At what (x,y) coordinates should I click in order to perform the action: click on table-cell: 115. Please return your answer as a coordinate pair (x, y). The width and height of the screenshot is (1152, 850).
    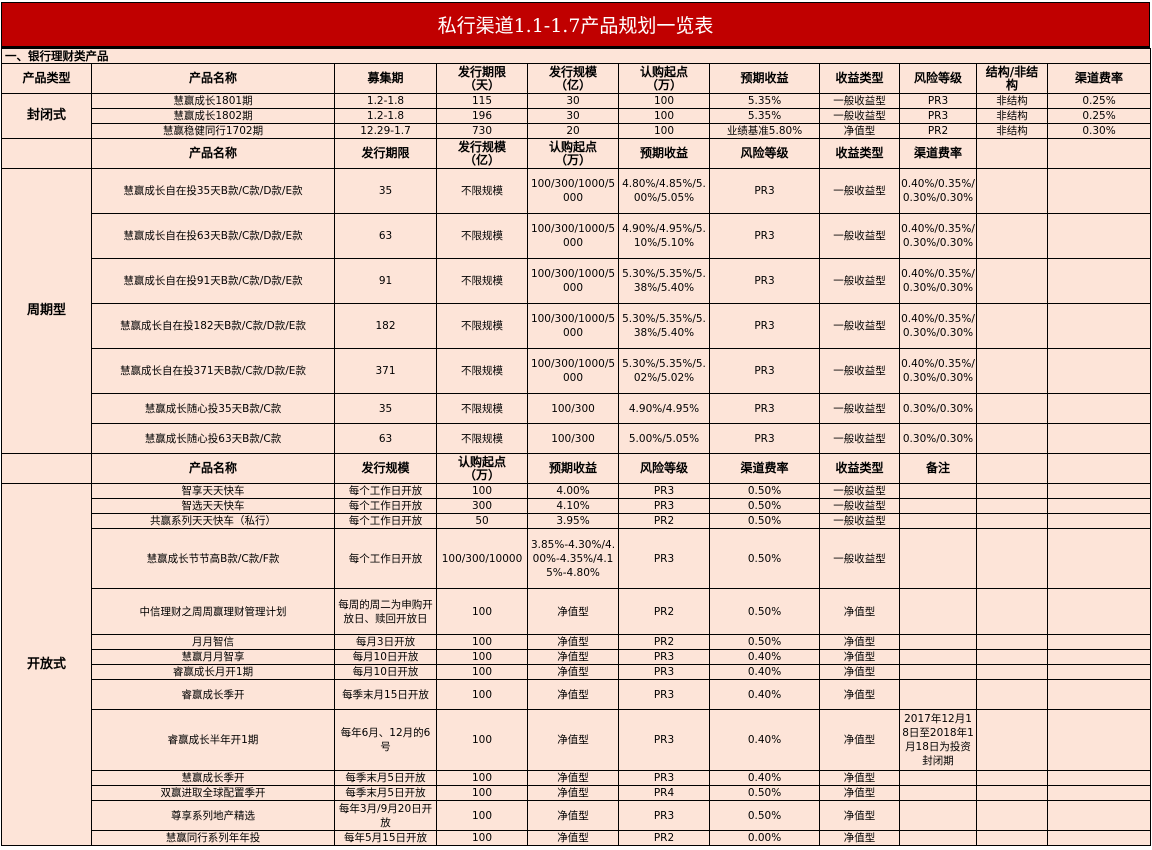
    Looking at the image, I should click on (482, 101).